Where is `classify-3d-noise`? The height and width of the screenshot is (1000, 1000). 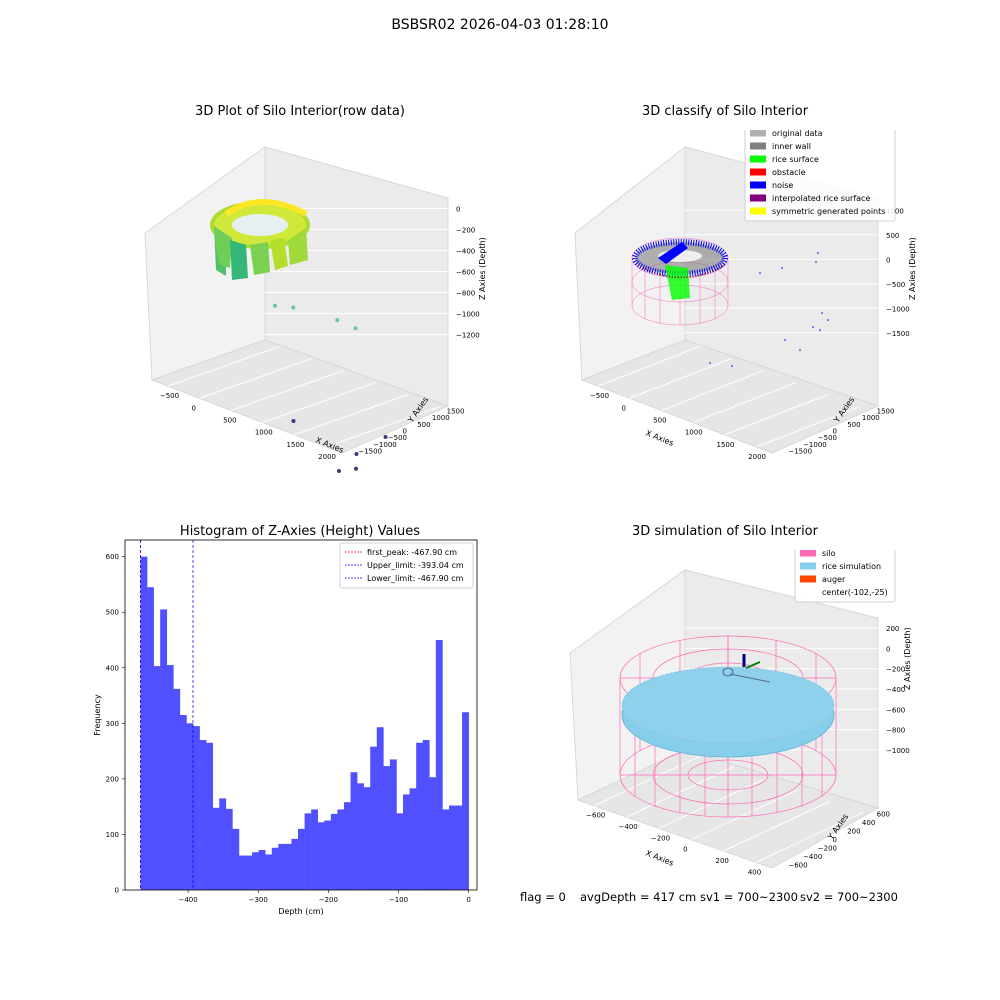 classify-3d-noise is located at coordinates (769, 309).